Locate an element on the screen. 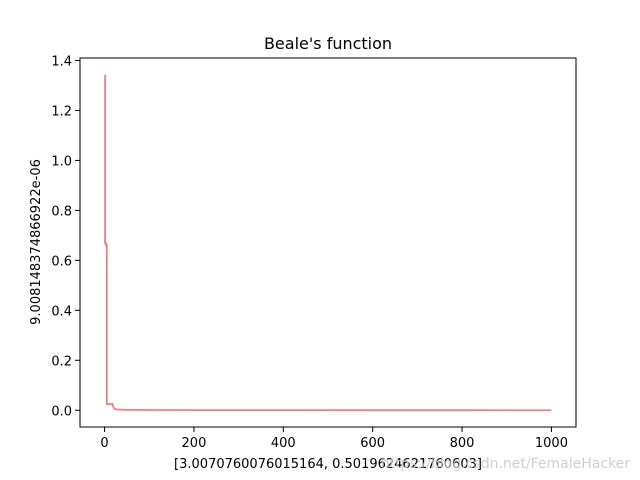 This screenshot has width=640, height=480. y-tick-label: 1.0 is located at coordinates (61, 161).